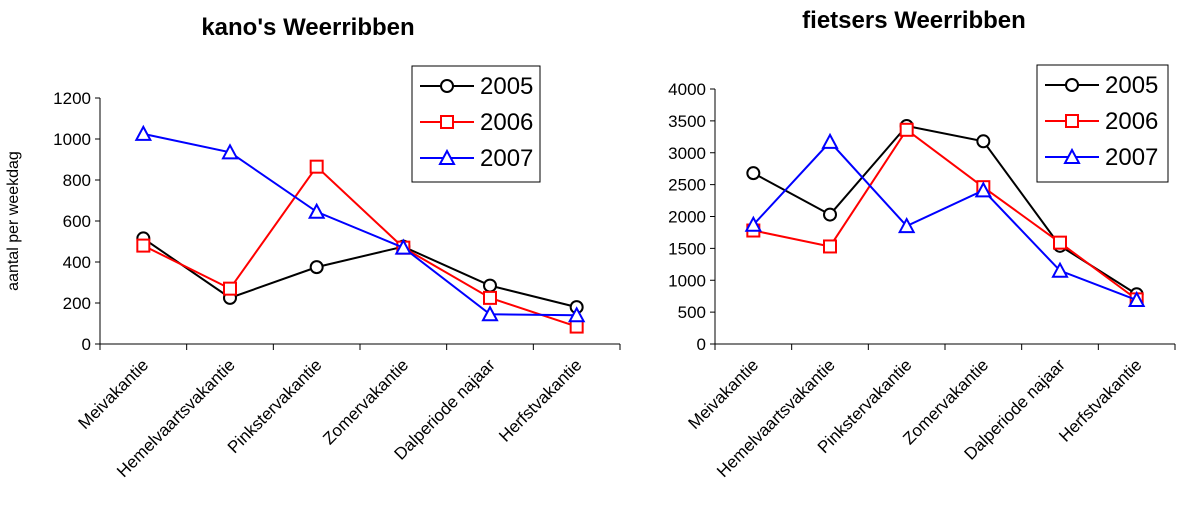  I want to click on y-tick-label: 200, so click(77, 303).